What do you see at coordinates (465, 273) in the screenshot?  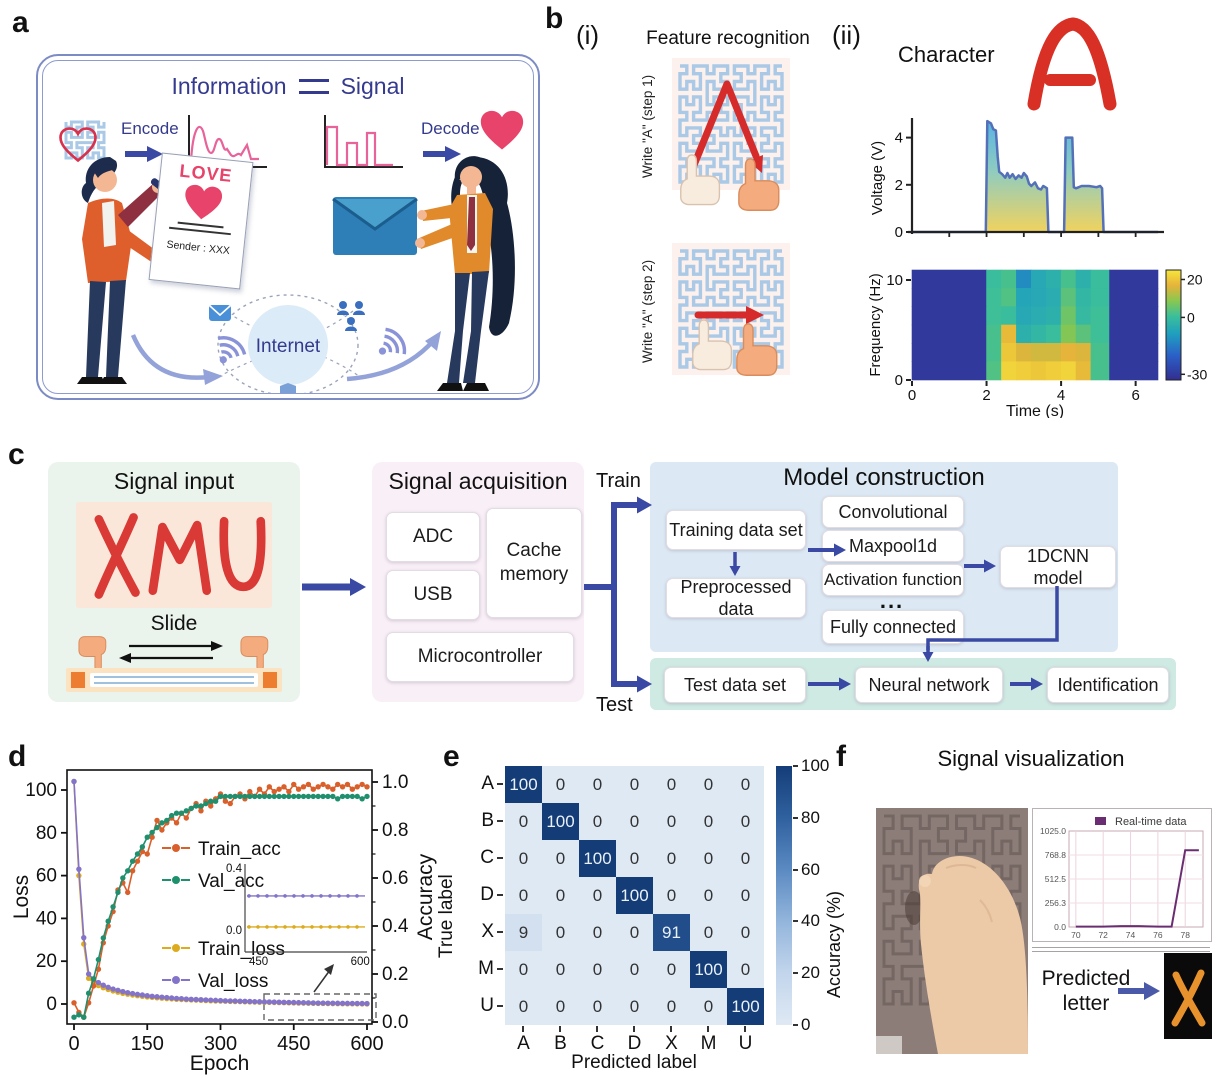 I see `receiver-person-illustration` at bounding box center [465, 273].